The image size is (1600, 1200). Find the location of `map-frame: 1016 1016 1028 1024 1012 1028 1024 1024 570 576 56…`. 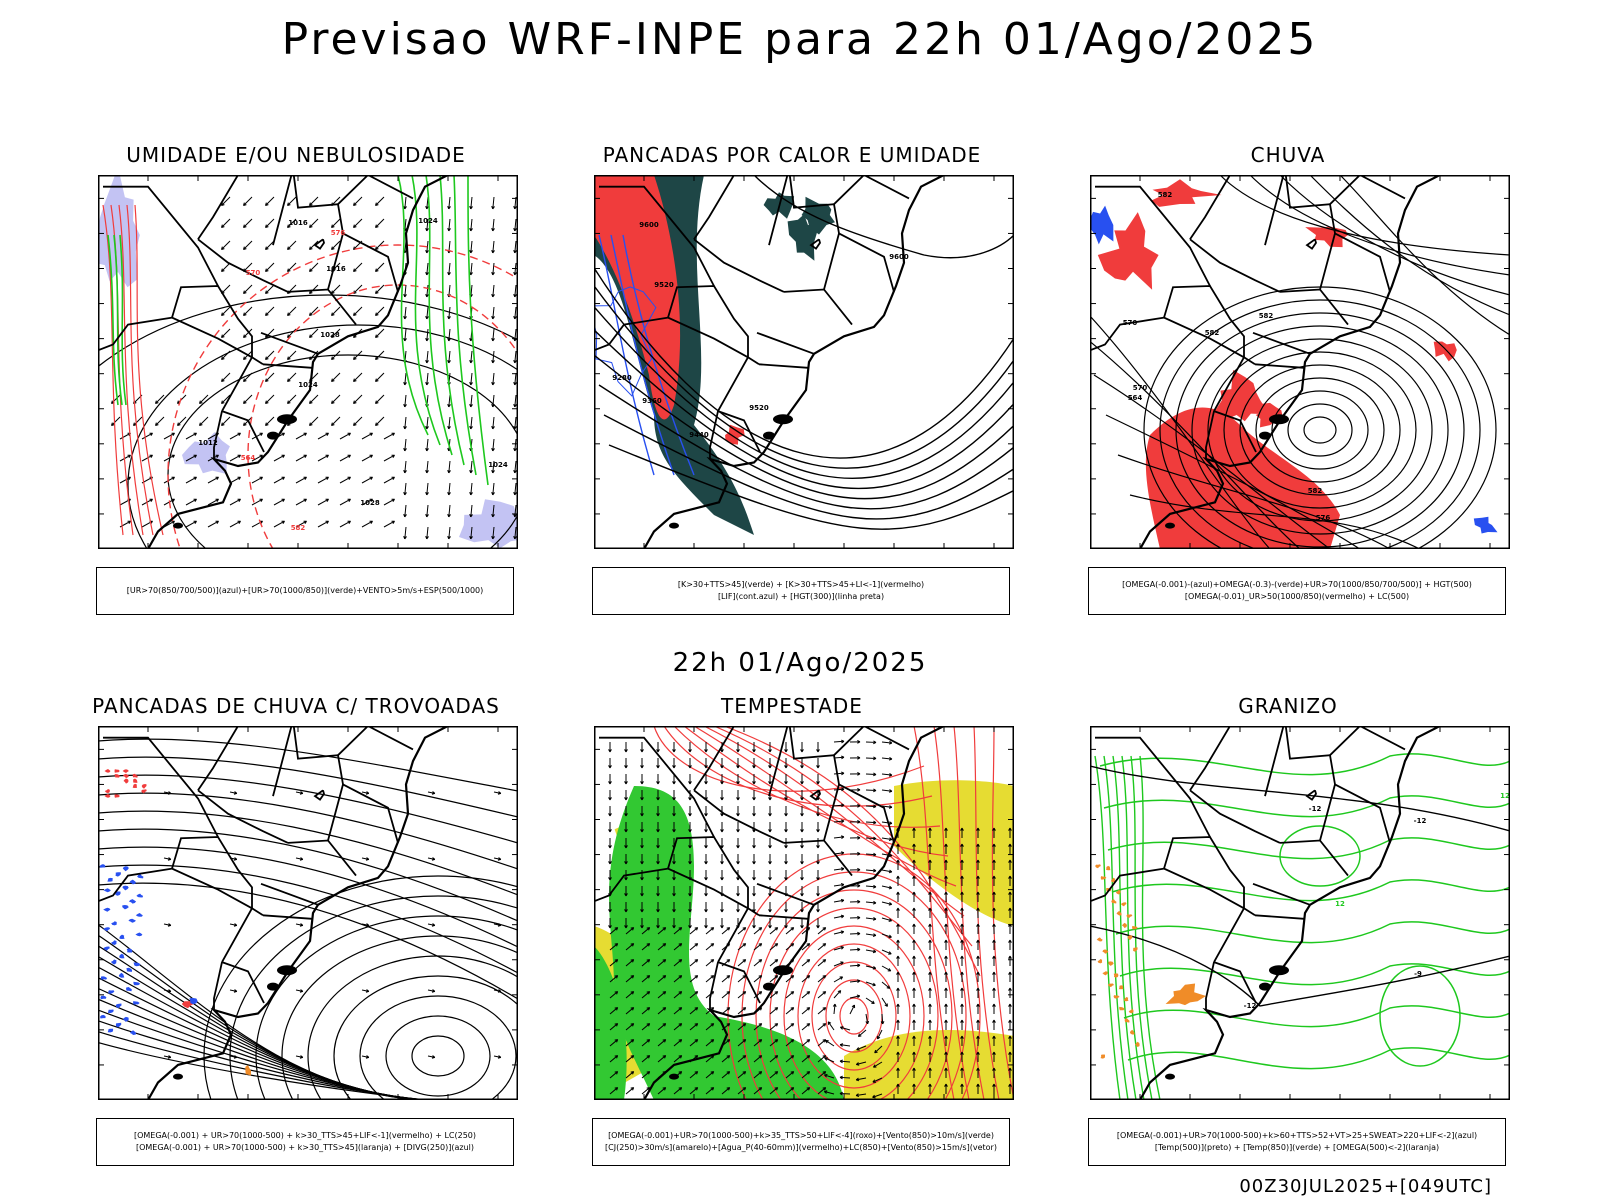

map-frame: 1016 1016 1028 1024 1012 1028 1024 1024 570 576 56… is located at coordinates (308, 362).